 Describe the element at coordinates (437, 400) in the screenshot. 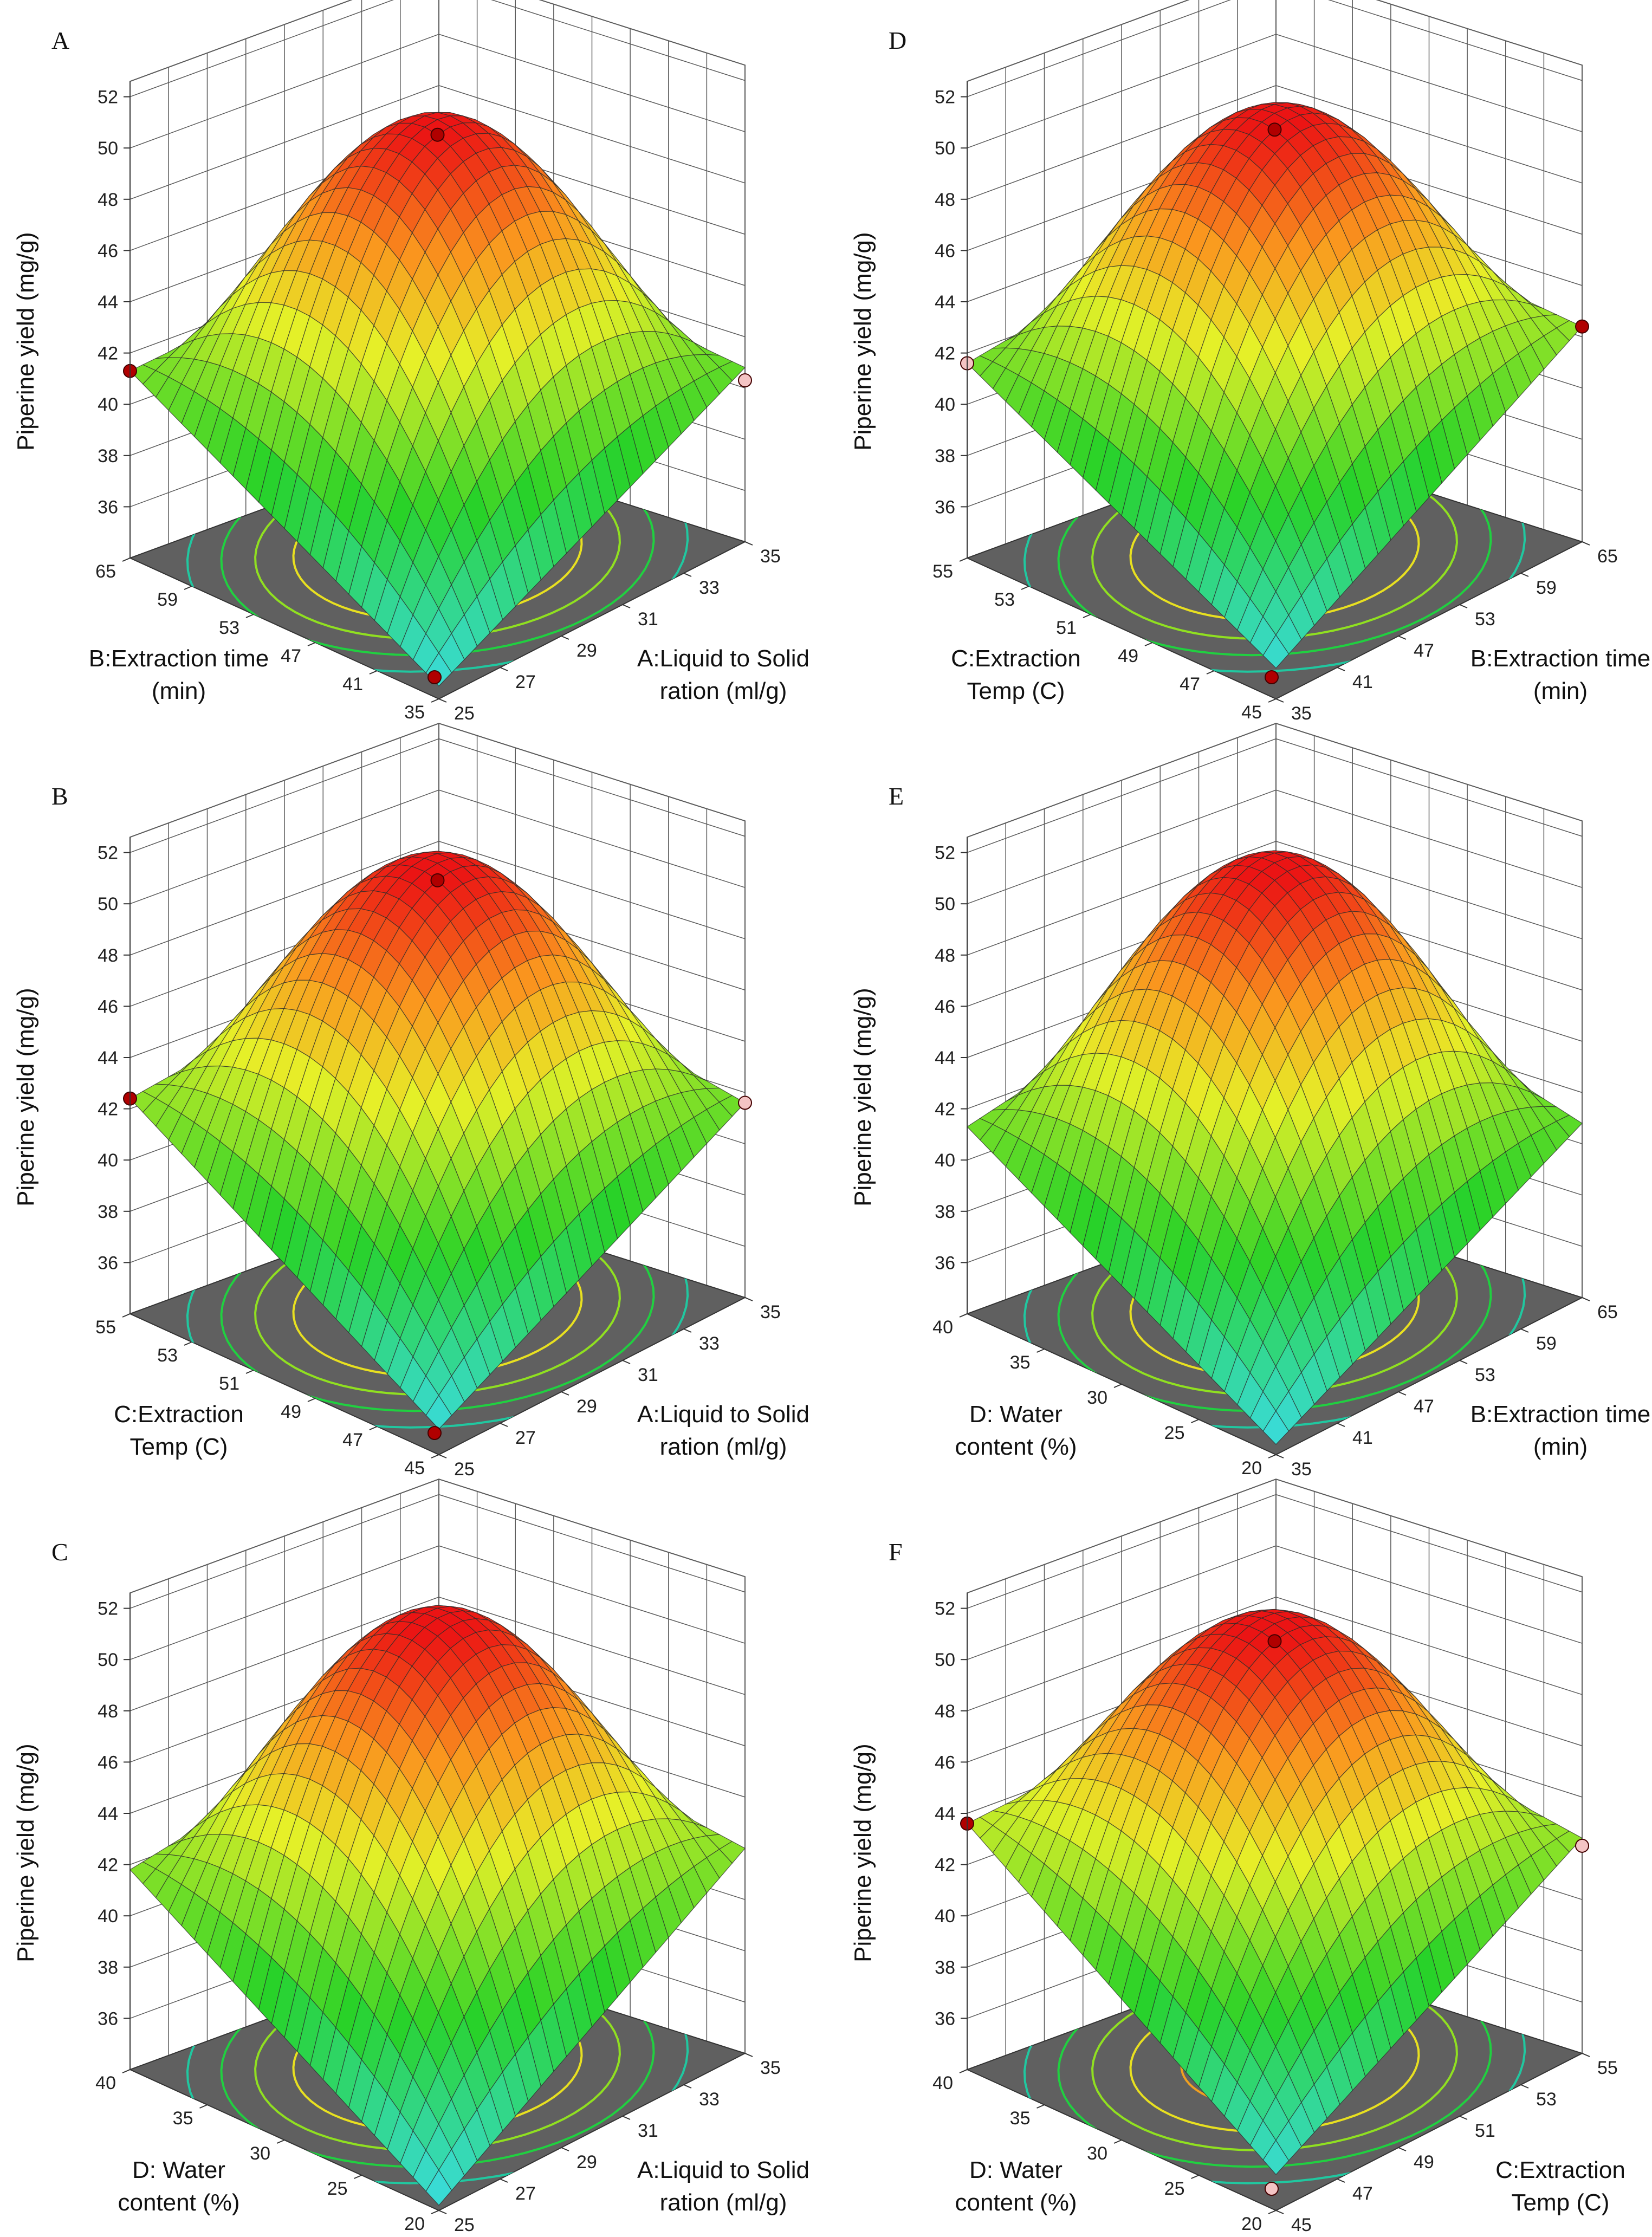

I see `response-surface` at that location.